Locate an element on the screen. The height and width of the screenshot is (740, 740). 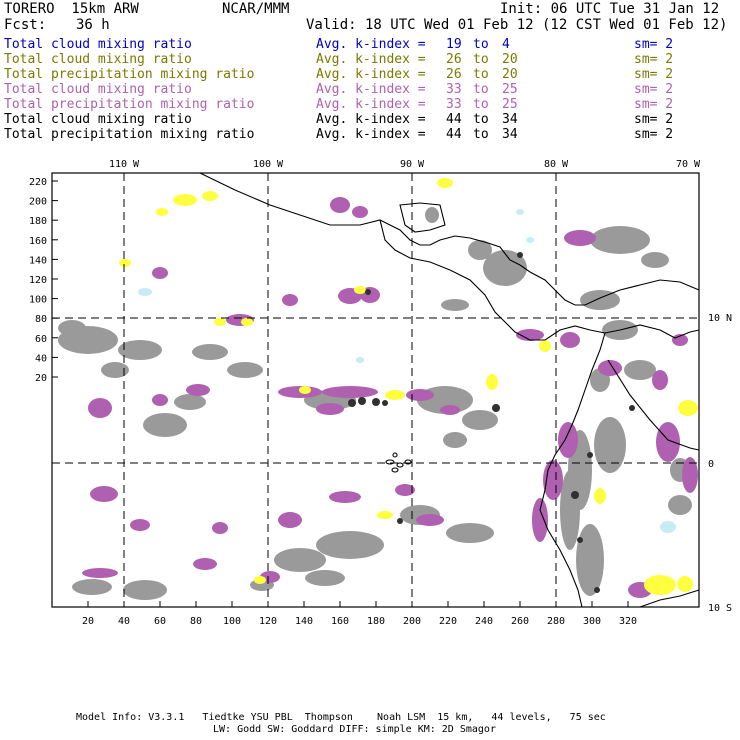
longitude-label: 90 W is located at coordinates (412, 164).